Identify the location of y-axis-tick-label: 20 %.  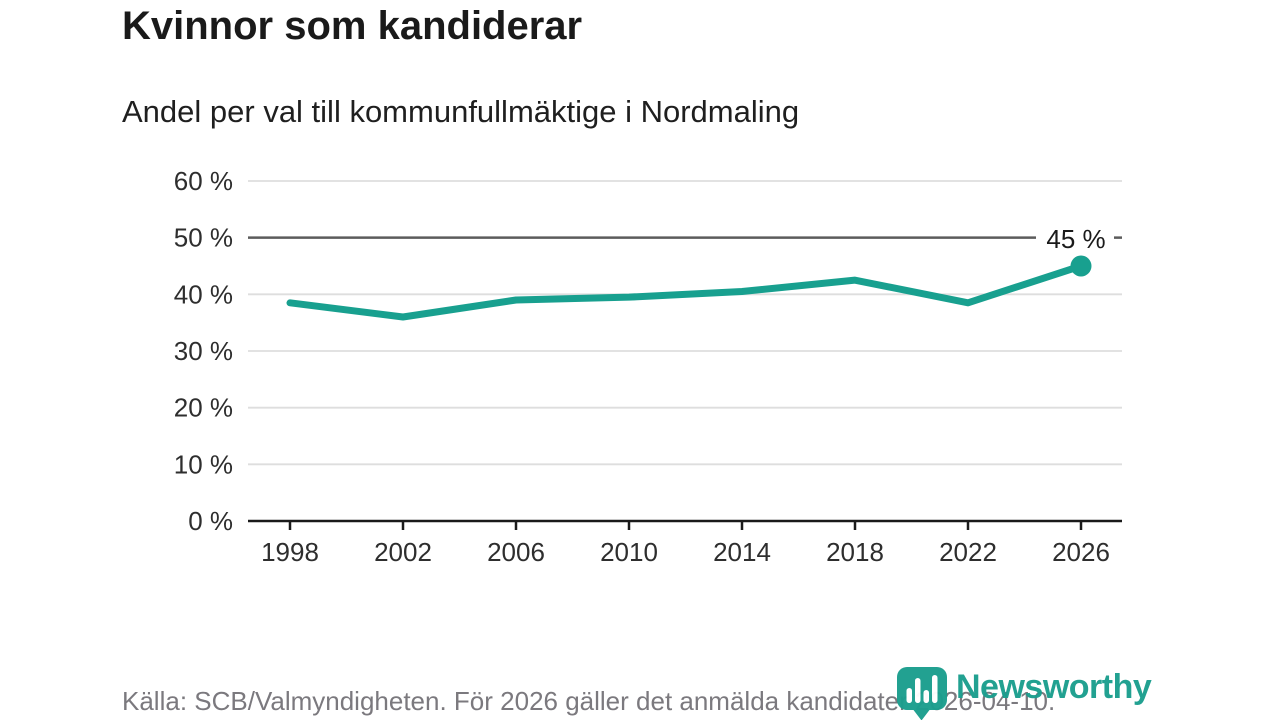
(203, 408).